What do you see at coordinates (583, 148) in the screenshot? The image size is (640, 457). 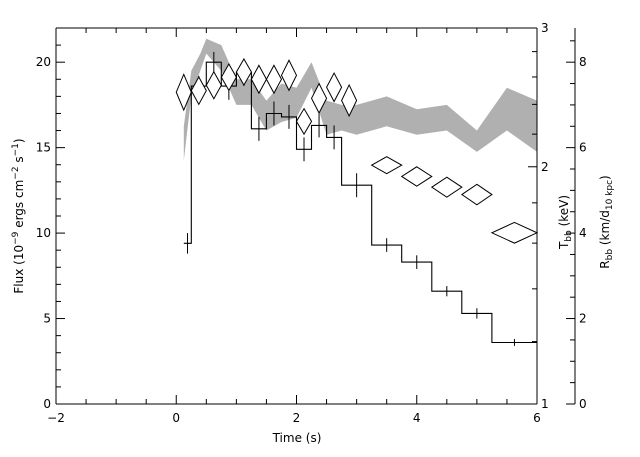 I see `y-radius-tick-label: 6` at bounding box center [583, 148].